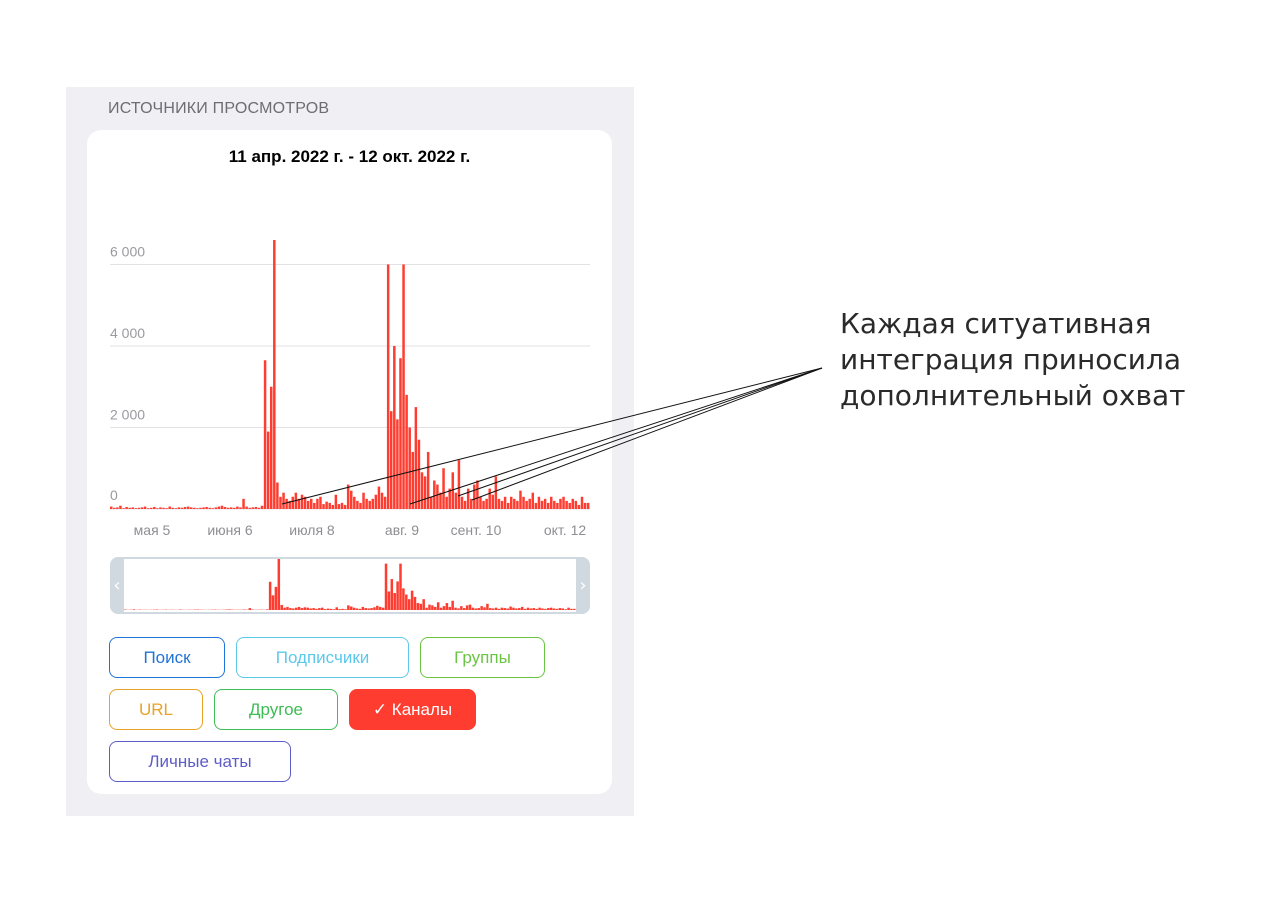 The image size is (1269, 900). Describe the element at coordinates (312, 530) in the screenshot. I see `x-tick-label: июля 8` at that location.